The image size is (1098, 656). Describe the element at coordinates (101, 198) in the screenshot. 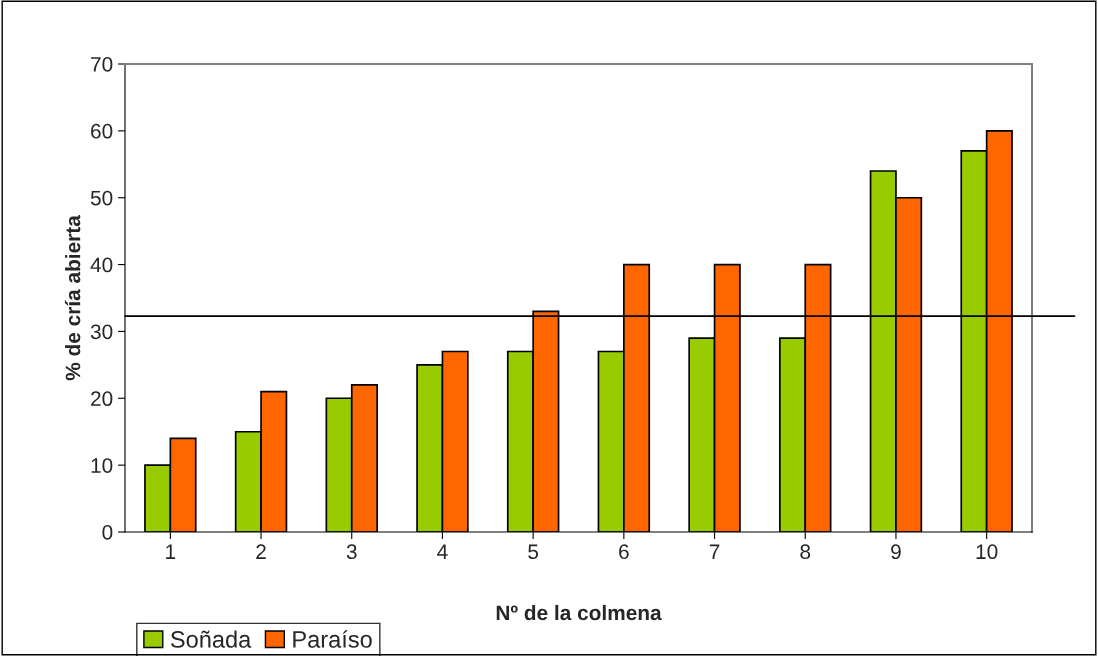

I see `y-tick-label: 50` at that location.